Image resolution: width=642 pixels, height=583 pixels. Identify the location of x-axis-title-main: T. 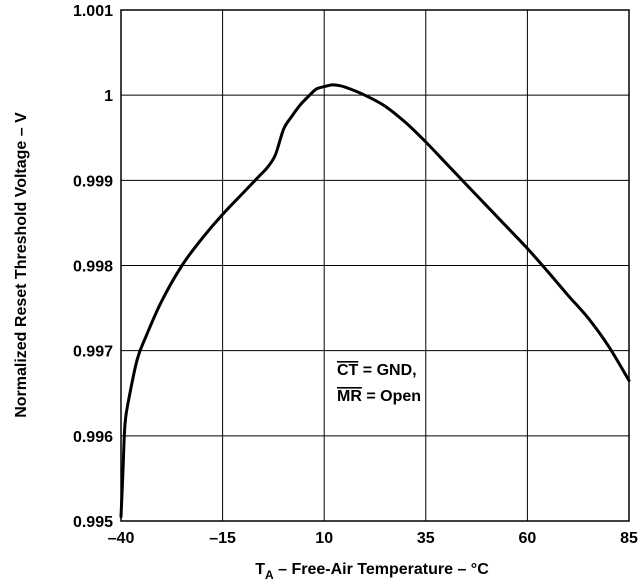
(260, 569).